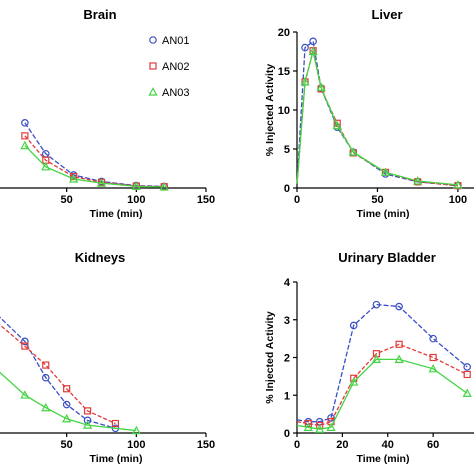  I want to click on liver-y-tick-label: 20, so click(284, 33).